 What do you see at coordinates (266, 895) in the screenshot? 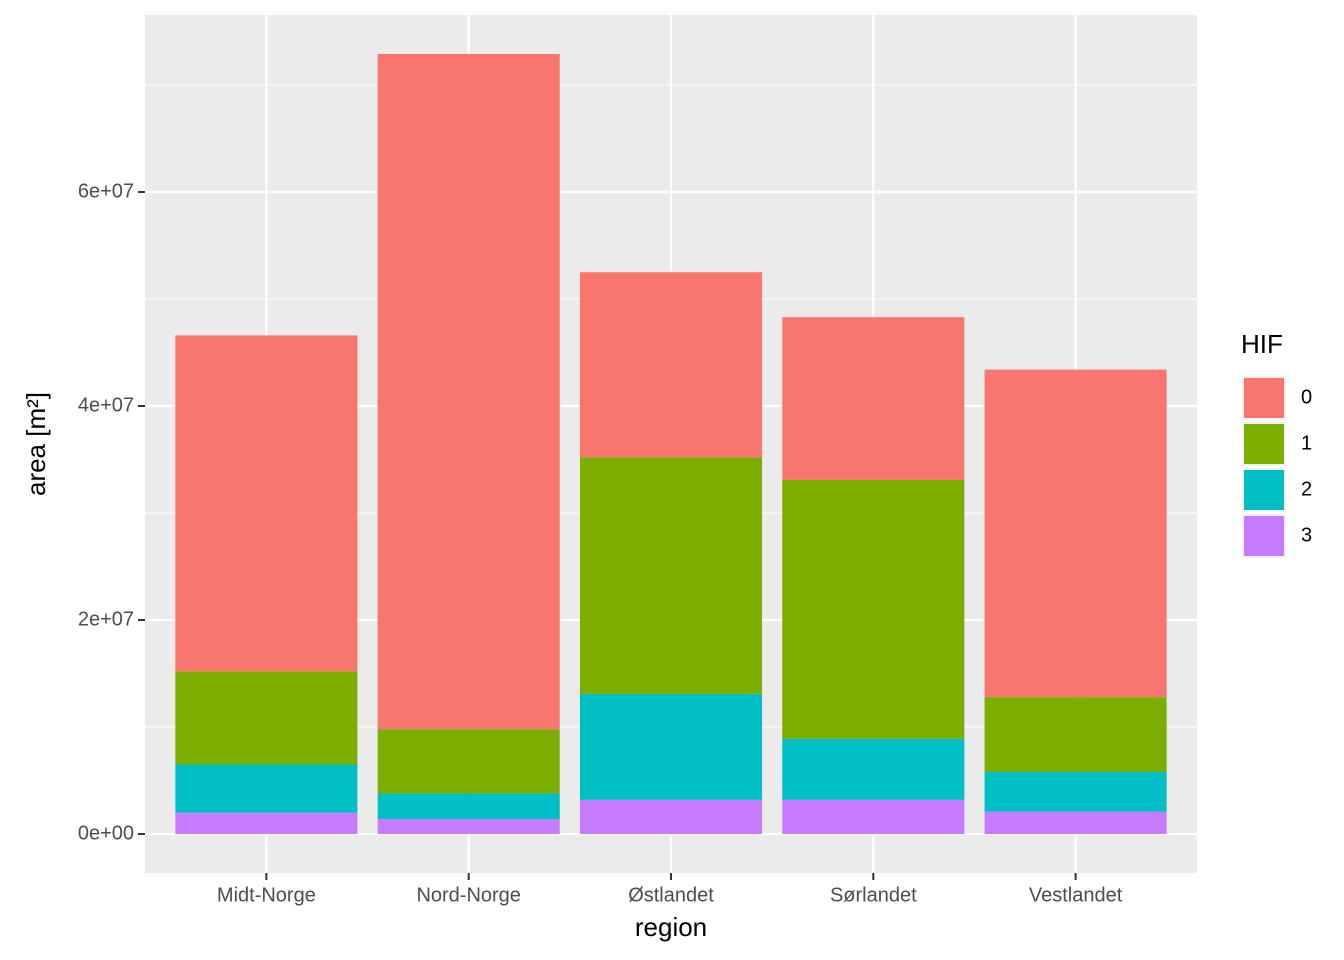
I see `x-tick-label: Midt-Norge` at bounding box center [266, 895].